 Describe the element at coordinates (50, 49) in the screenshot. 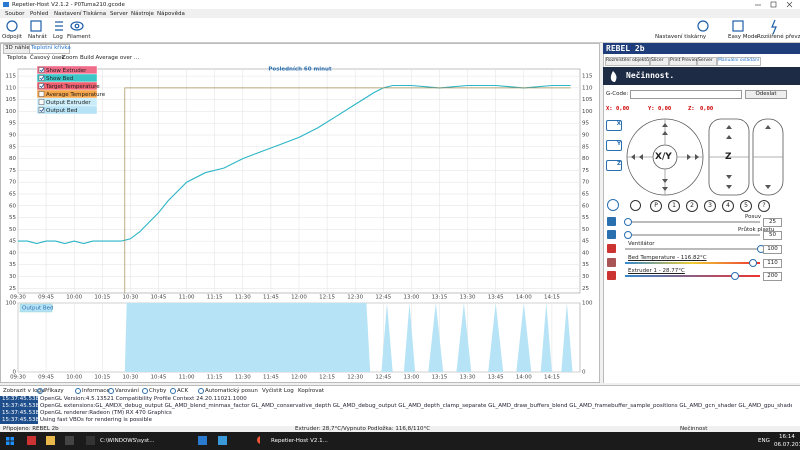

I see `tab: Teplotní křivka` at that location.